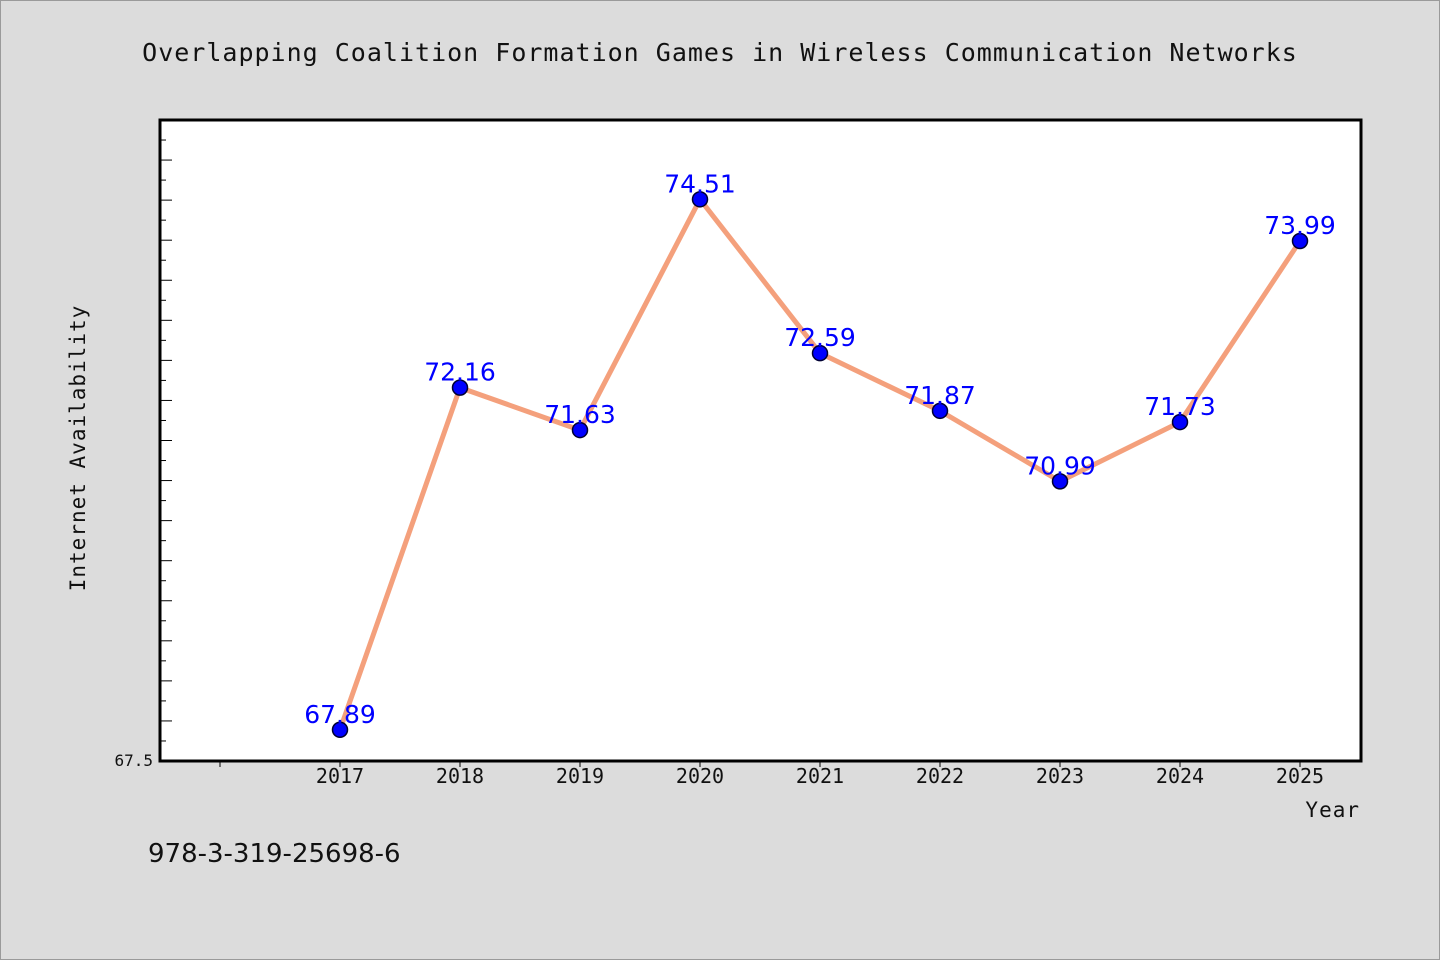  I want to click on data-label: 74.51, so click(700, 183).